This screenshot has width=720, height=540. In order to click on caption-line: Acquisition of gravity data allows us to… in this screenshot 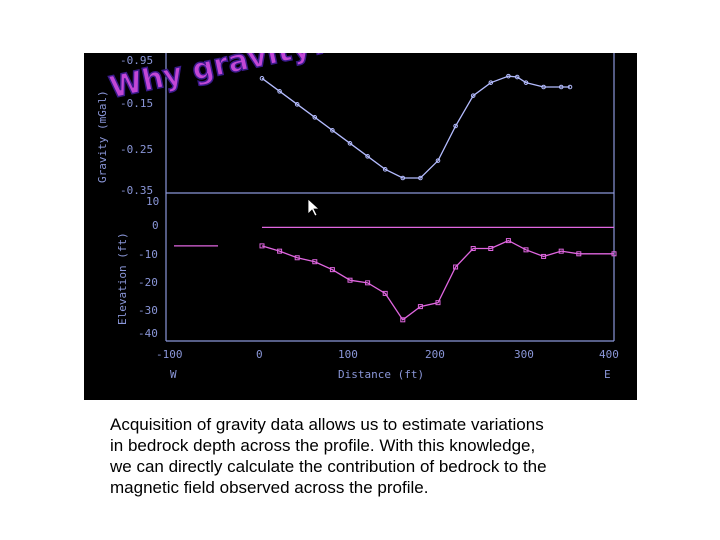, I will do `click(327, 424)`.